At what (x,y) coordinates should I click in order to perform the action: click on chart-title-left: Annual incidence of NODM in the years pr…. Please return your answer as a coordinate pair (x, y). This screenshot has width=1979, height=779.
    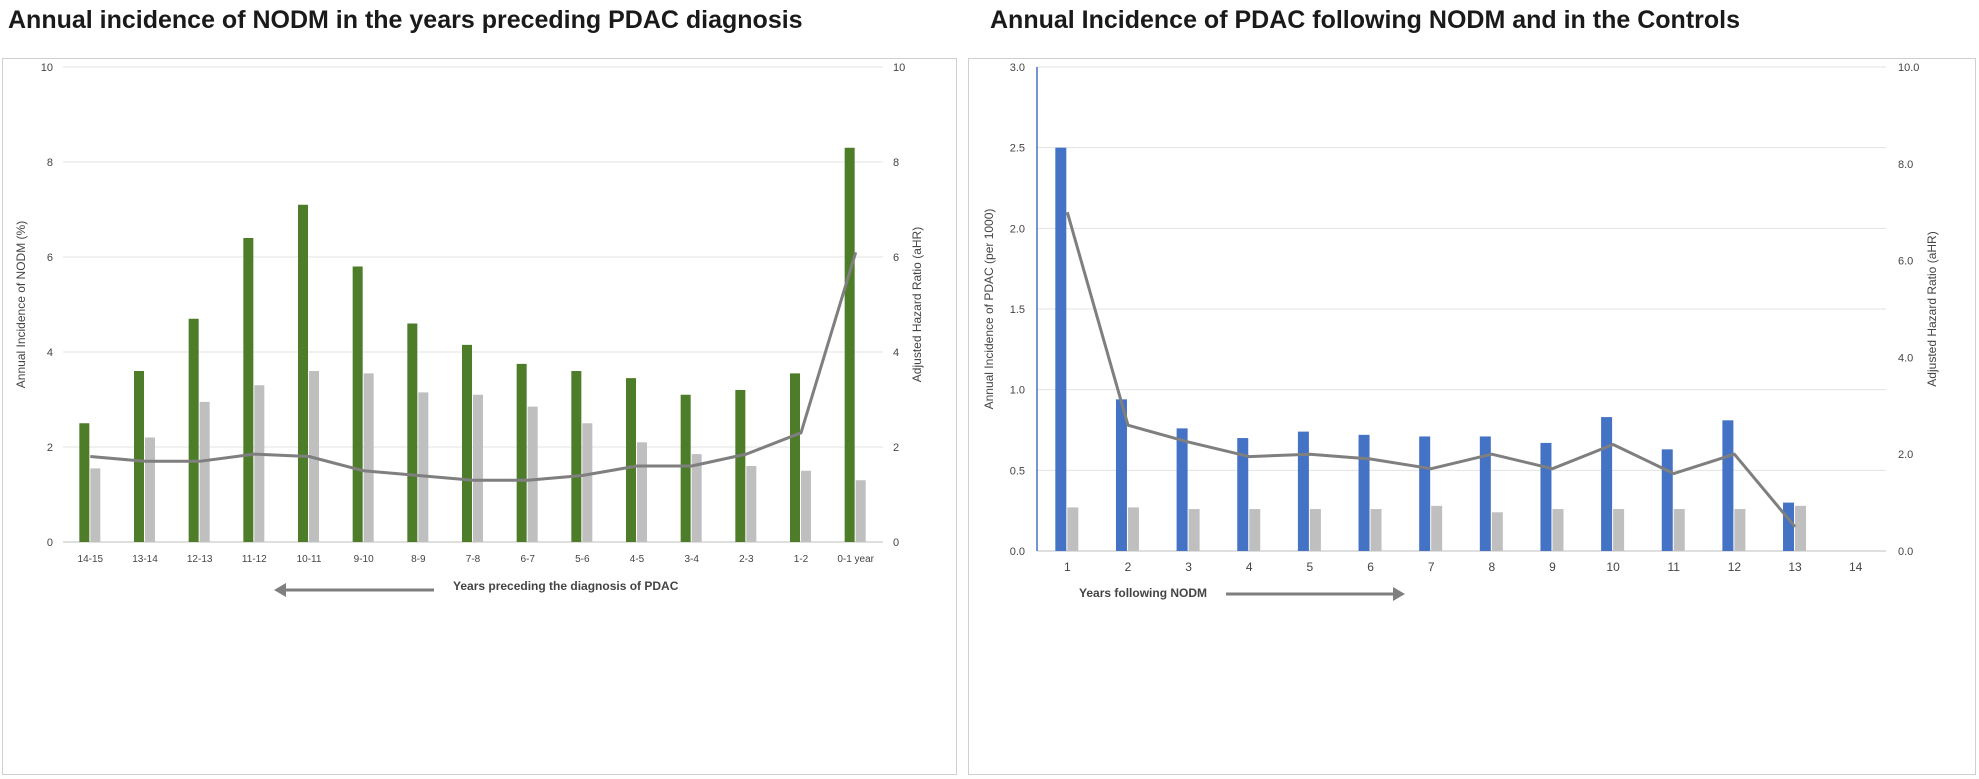
    Looking at the image, I should click on (405, 20).